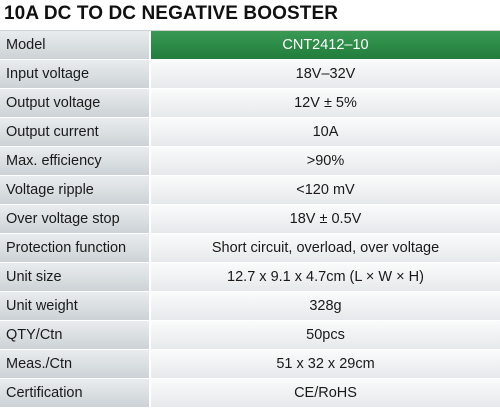  What do you see at coordinates (325, 306) in the screenshot?
I see `spec-value: 328g` at bounding box center [325, 306].